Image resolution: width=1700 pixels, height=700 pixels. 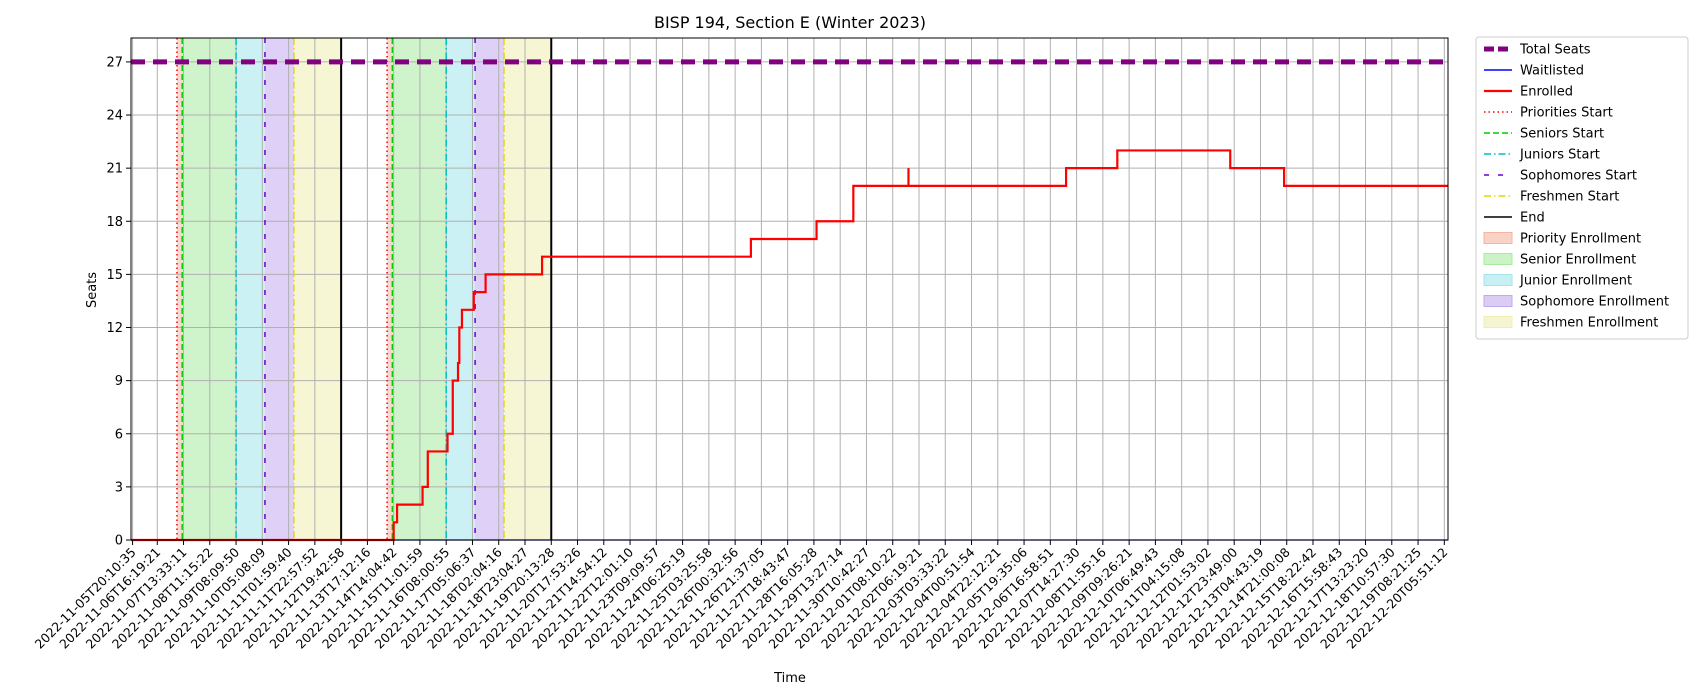 What do you see at coordinates (1532, 218) in the screenshot?
I see `legend-label-end: End` at bounding box center [1532, 218].